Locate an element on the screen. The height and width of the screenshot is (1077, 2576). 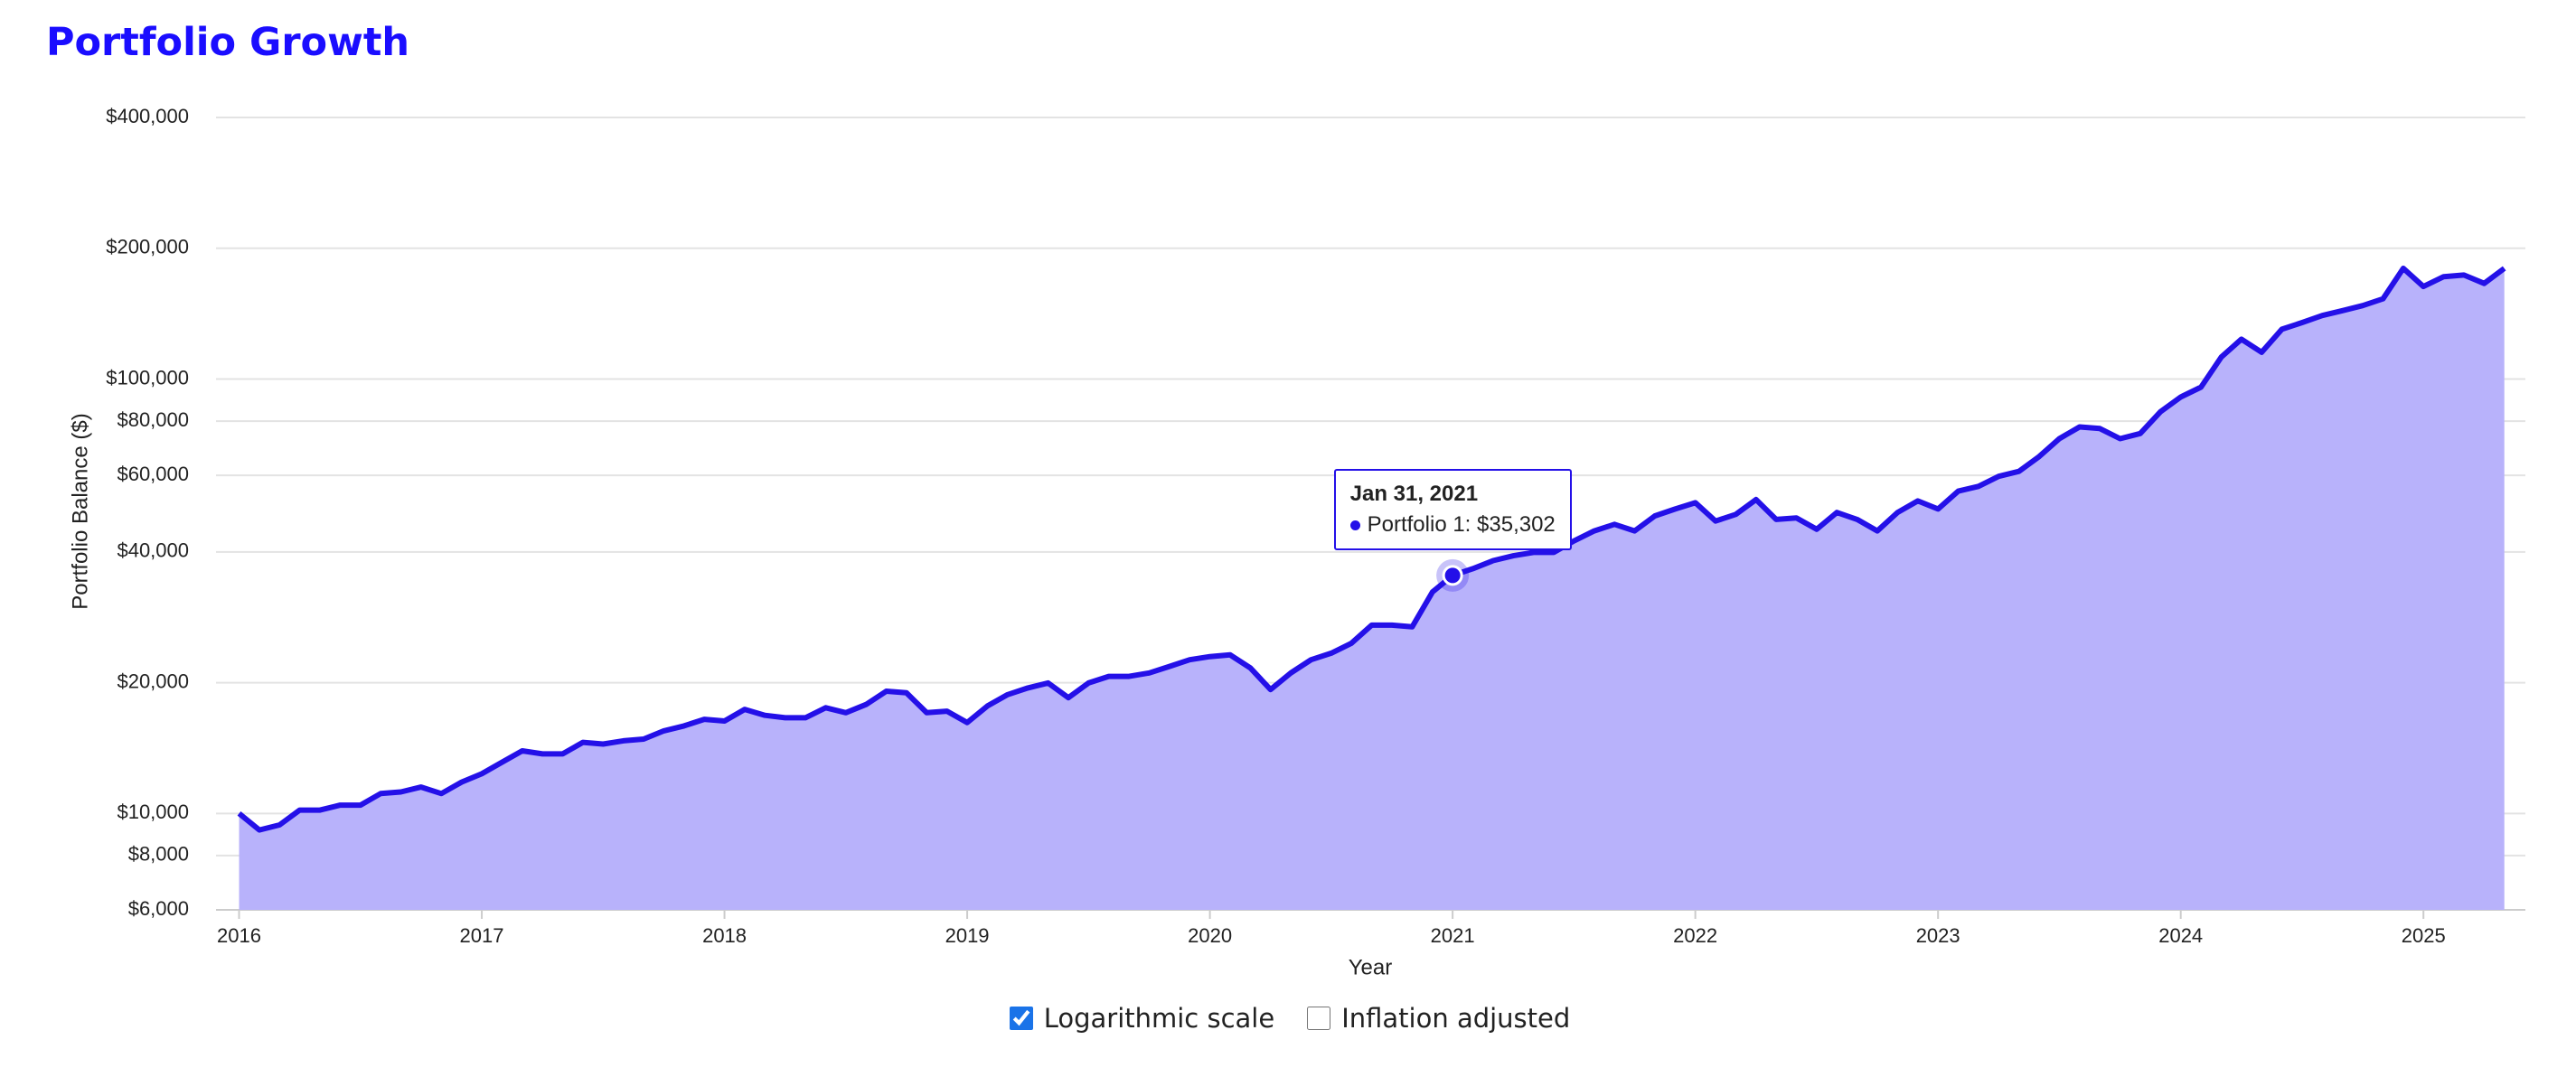
x-tick-label: 2016 is located at coordinates (239, 936).